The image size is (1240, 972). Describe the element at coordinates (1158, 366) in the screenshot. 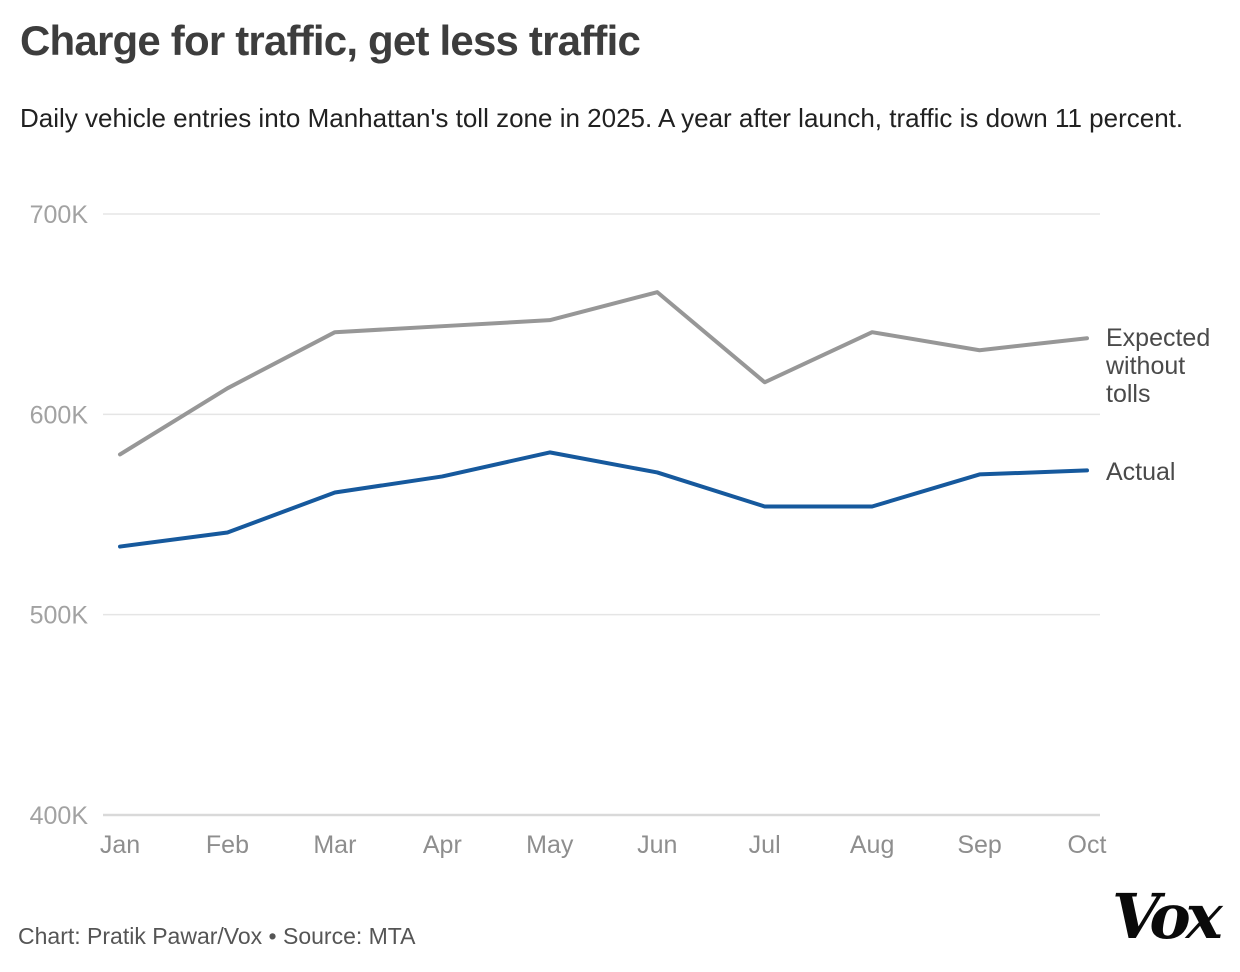

I see `legend-label-expected: Expected without tolls` at that location.